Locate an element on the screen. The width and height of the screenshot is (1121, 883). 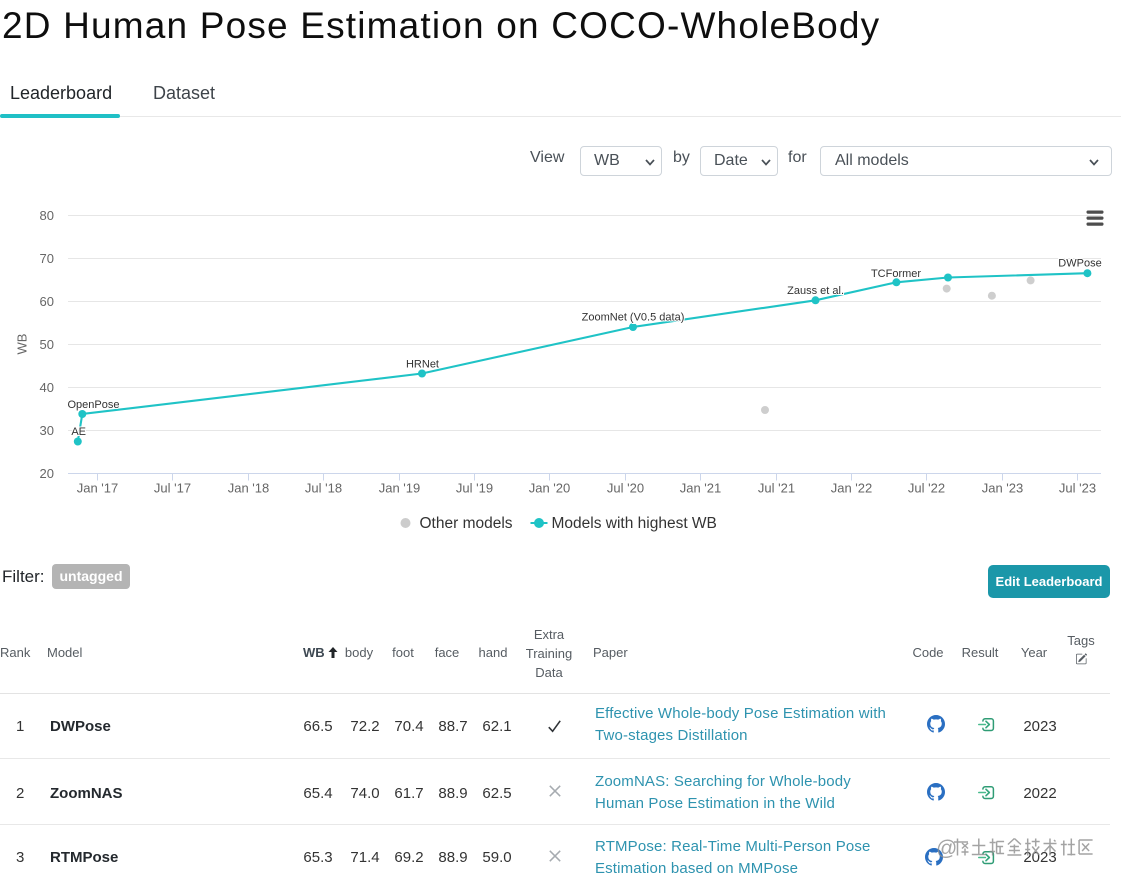
svg-text: 30 is located at coordinates (47, 430).